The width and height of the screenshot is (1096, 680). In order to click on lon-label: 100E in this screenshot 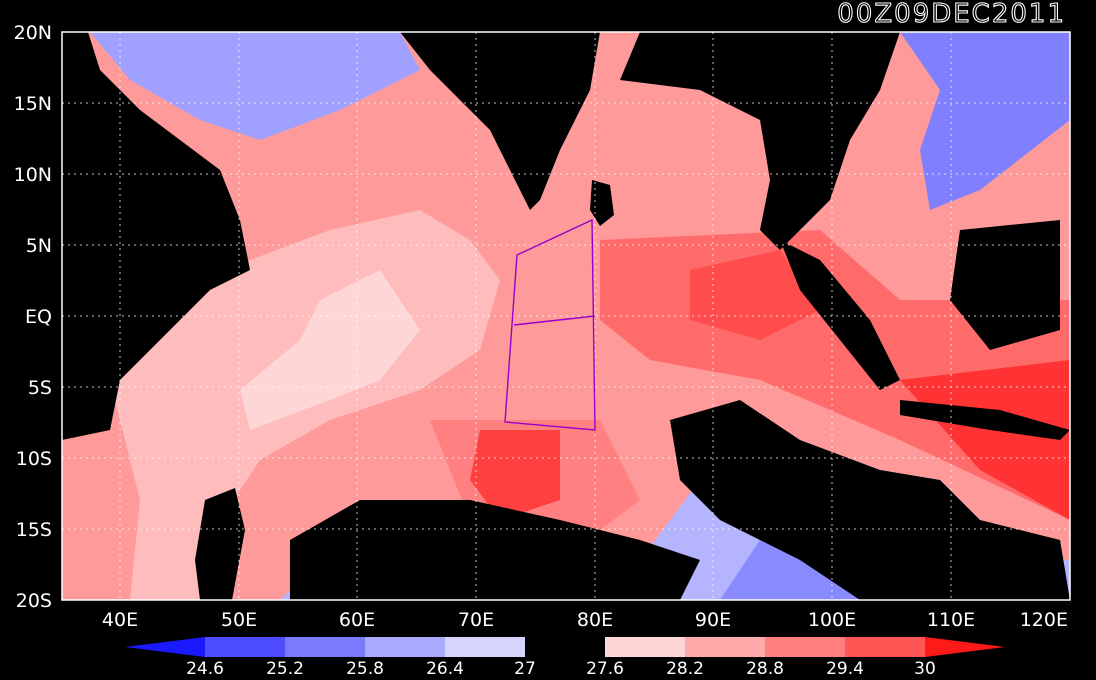, I will do `click(832, 620)`.